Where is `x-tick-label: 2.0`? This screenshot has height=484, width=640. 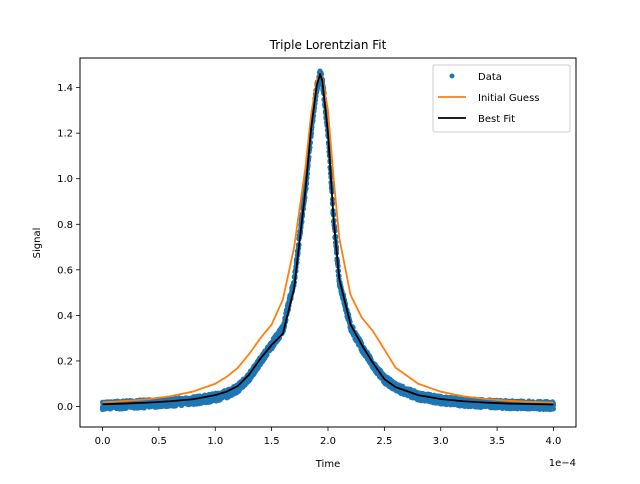 x-tick-label: 2.0 is located at coordinates (328, 441).